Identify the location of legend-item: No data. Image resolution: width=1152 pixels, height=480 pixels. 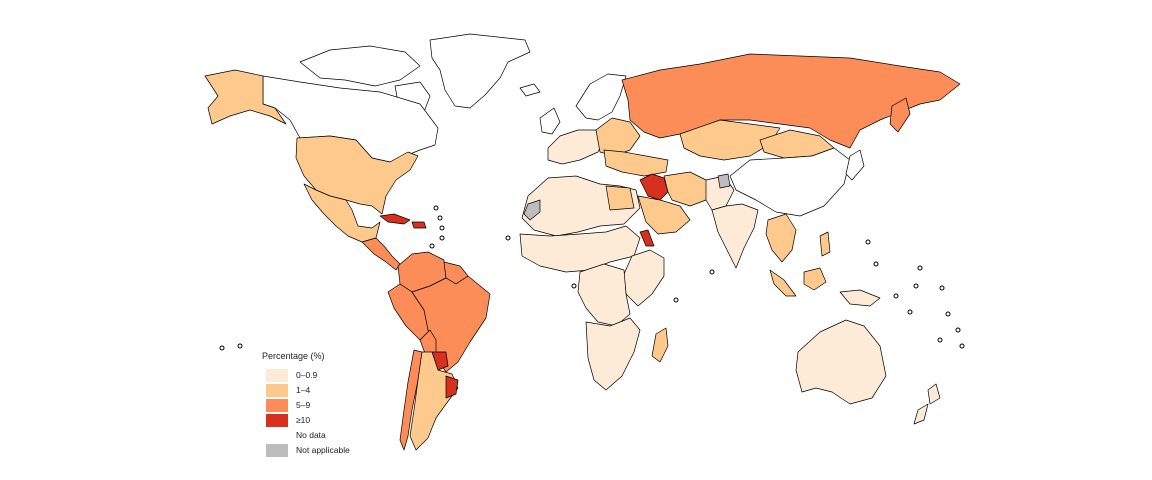
(322, 435).